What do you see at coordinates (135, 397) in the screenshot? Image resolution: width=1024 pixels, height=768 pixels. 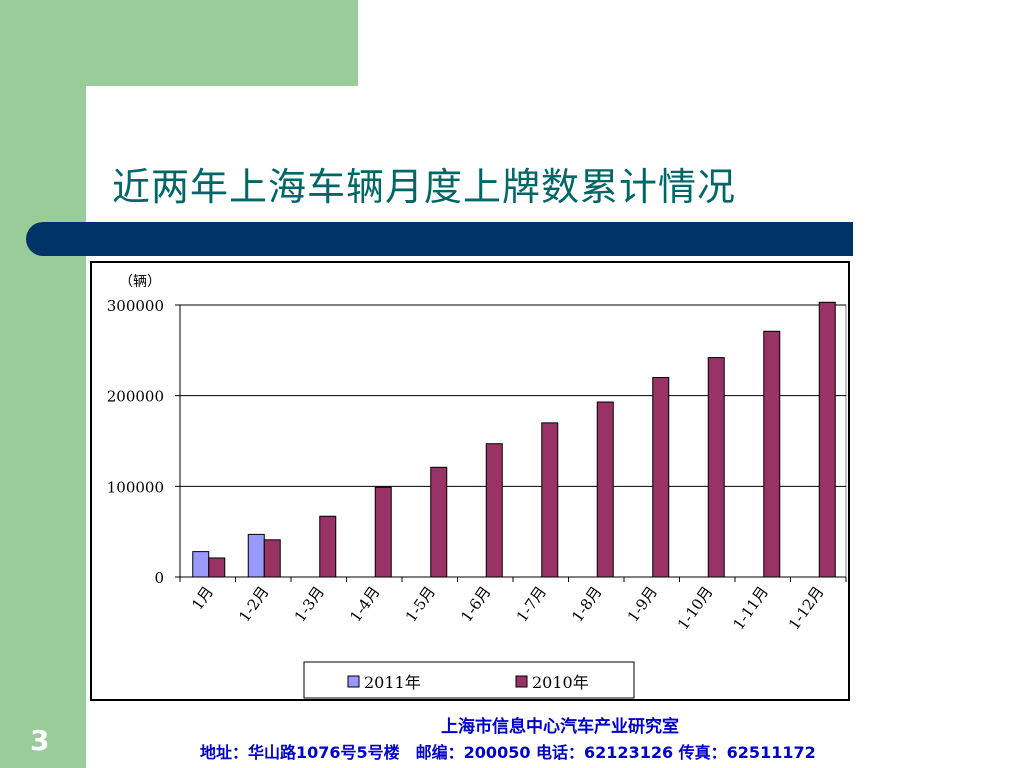 I see `y-tick-label: 200000` at bounding box center [135, 397].